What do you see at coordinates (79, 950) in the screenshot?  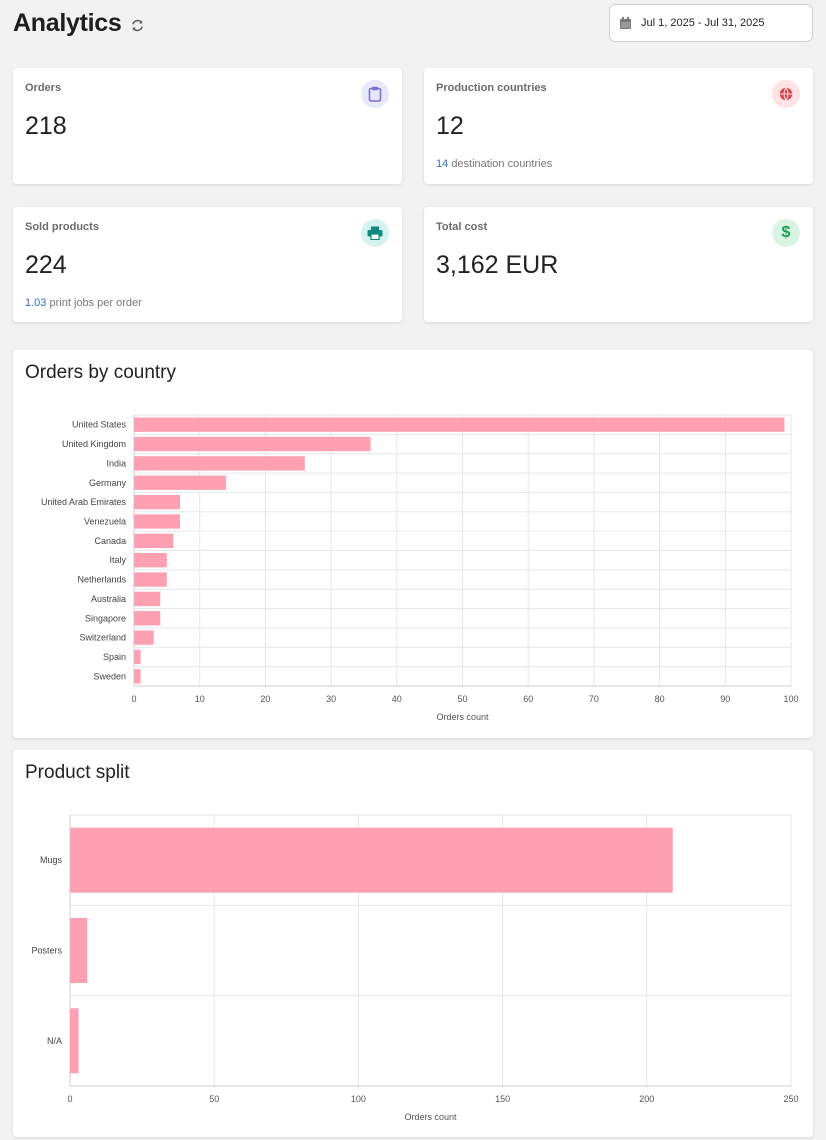 I see `bar-posters` at bounding box center [79, 950].